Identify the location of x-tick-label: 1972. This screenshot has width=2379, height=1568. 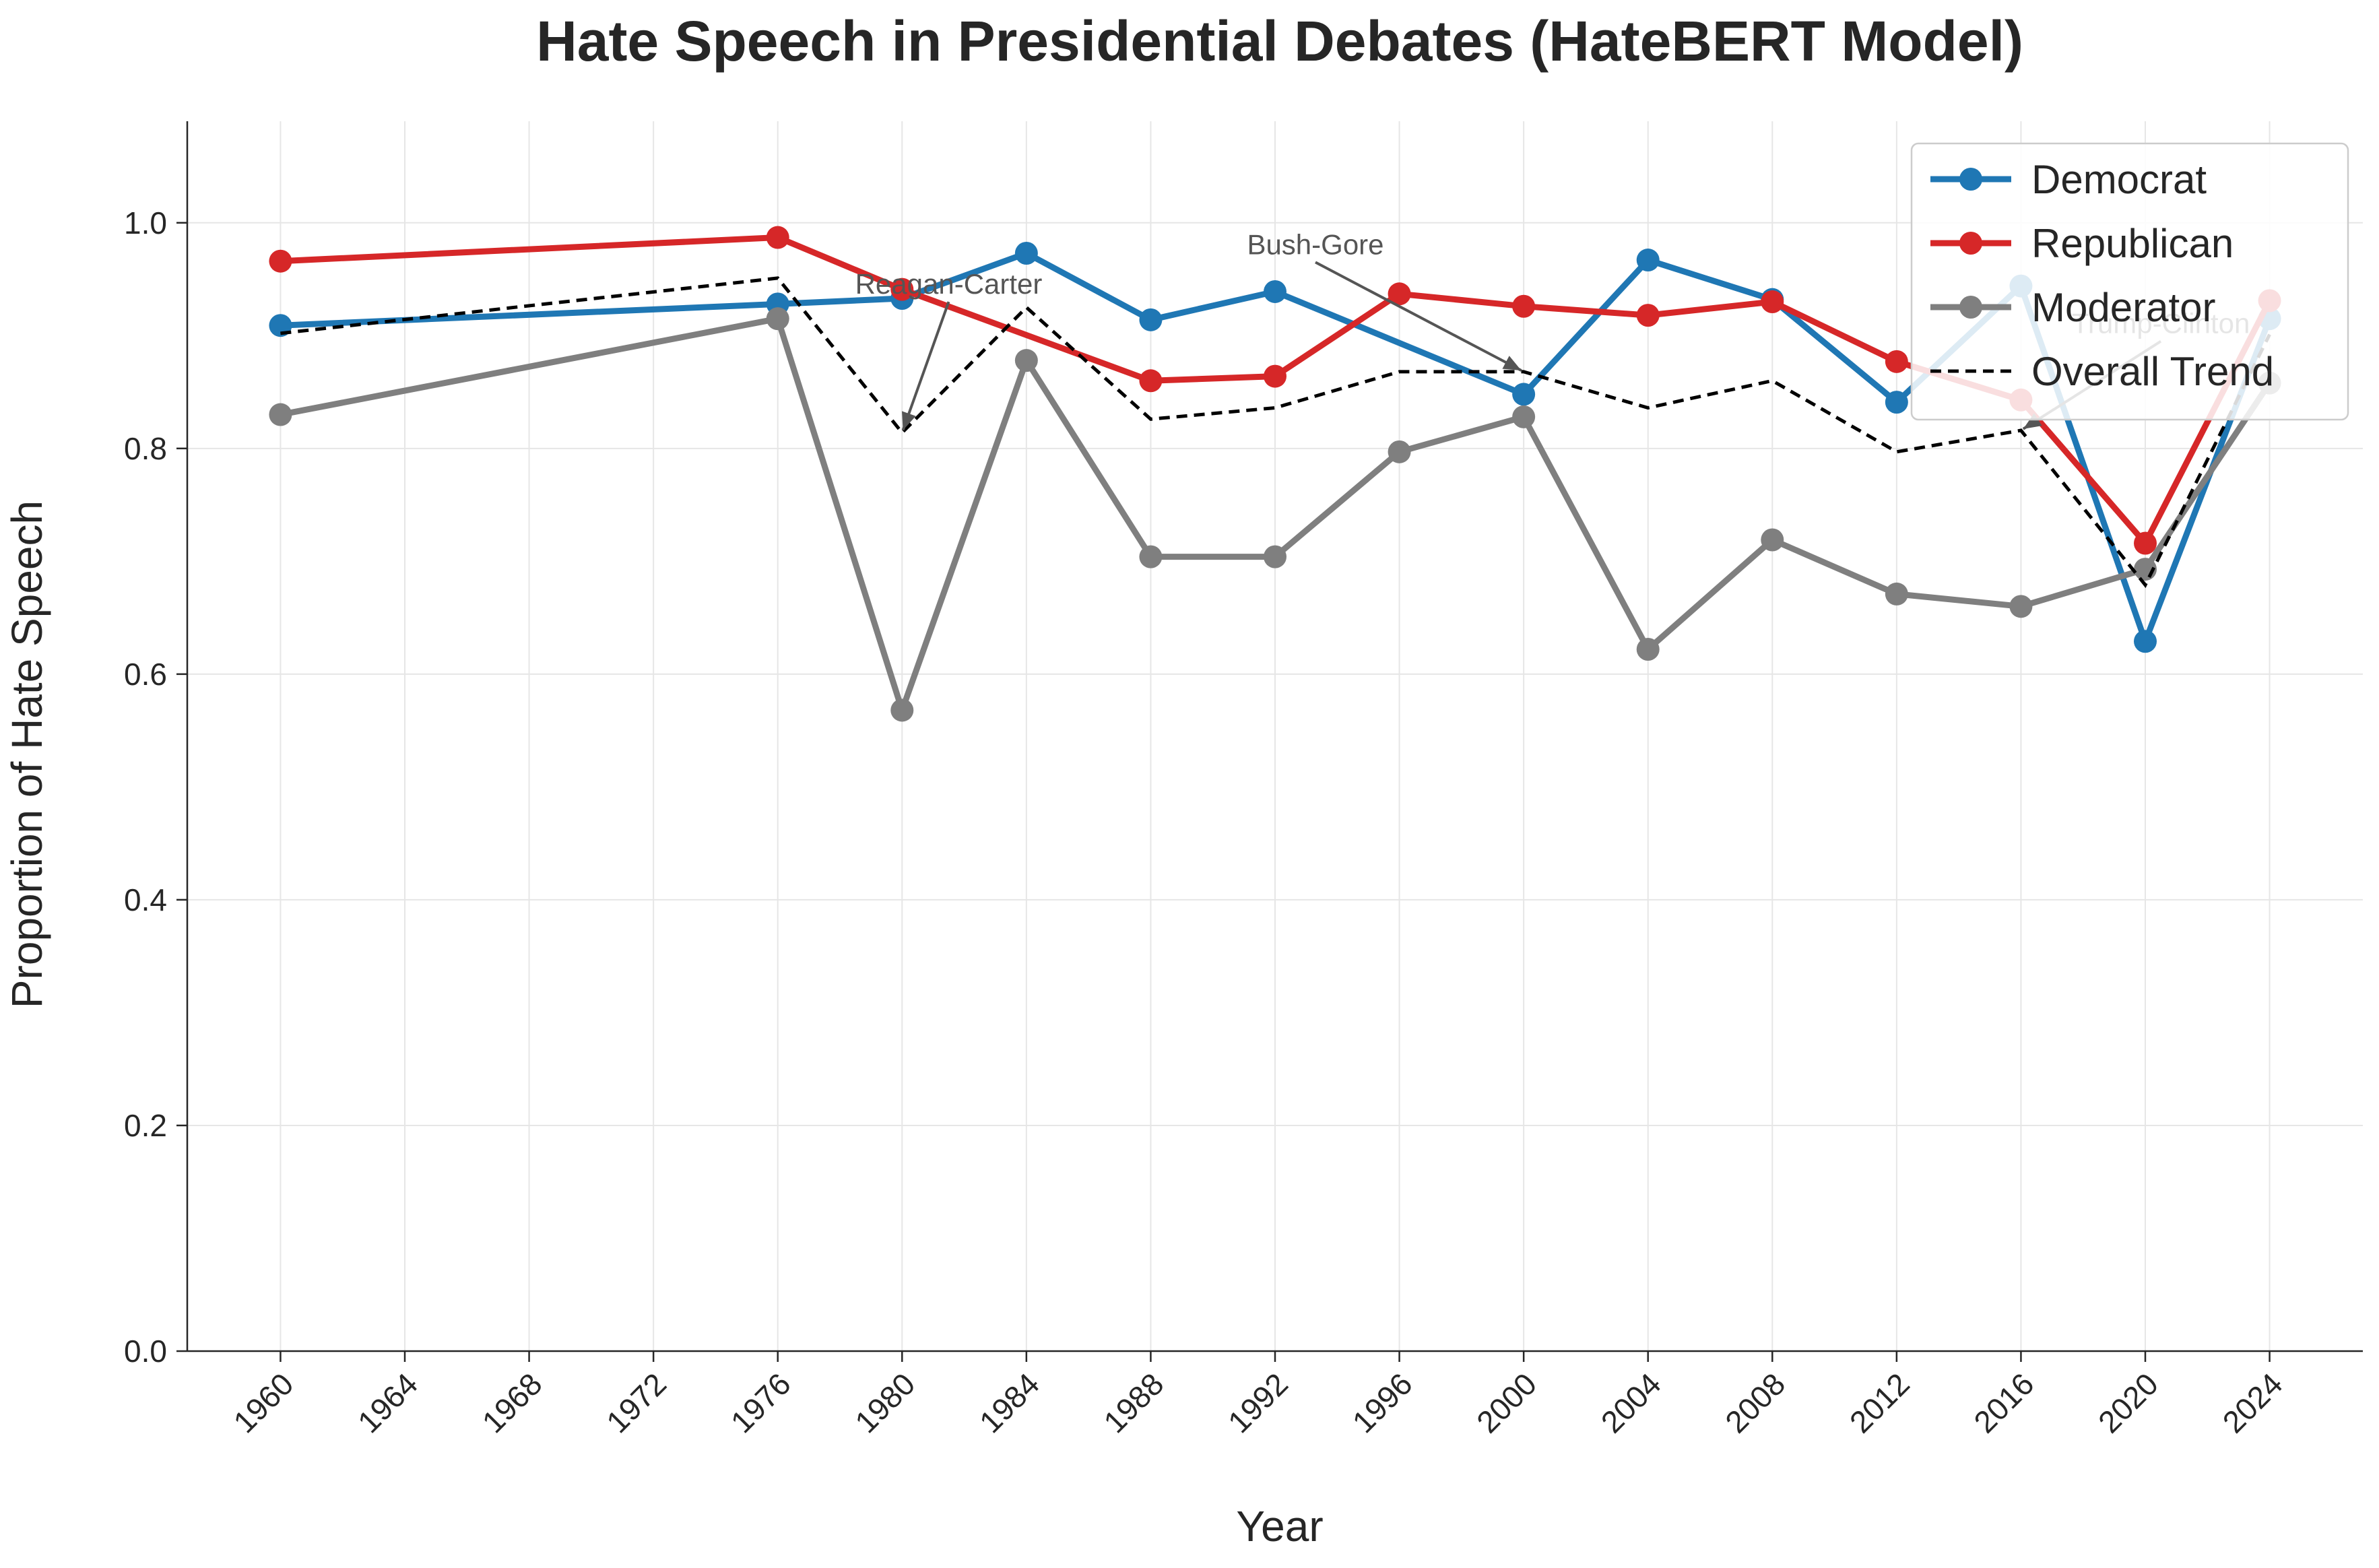
(636, 1402).